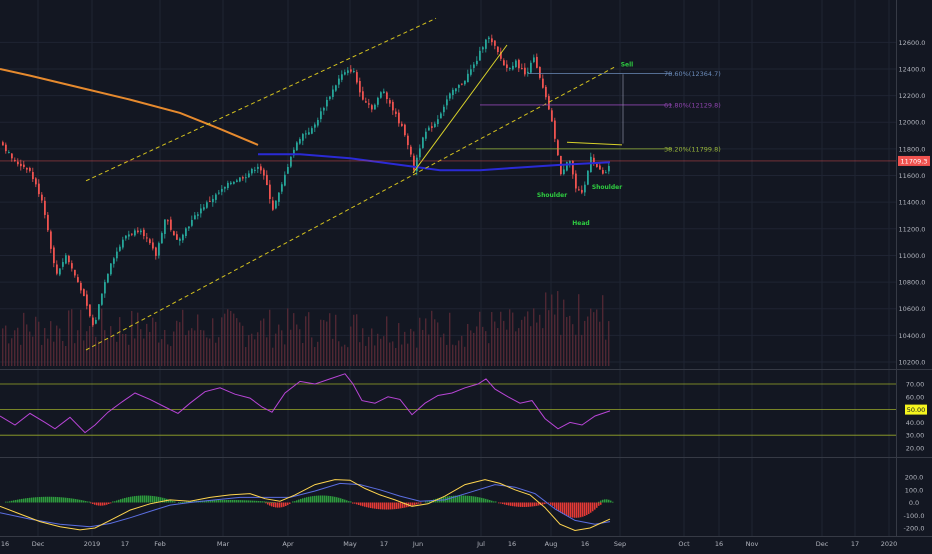 The image size is (932, 554). Describe the element at coordinates (912, 123) in the screenshot. I see `price-axis-label: 12000.0` at that location.